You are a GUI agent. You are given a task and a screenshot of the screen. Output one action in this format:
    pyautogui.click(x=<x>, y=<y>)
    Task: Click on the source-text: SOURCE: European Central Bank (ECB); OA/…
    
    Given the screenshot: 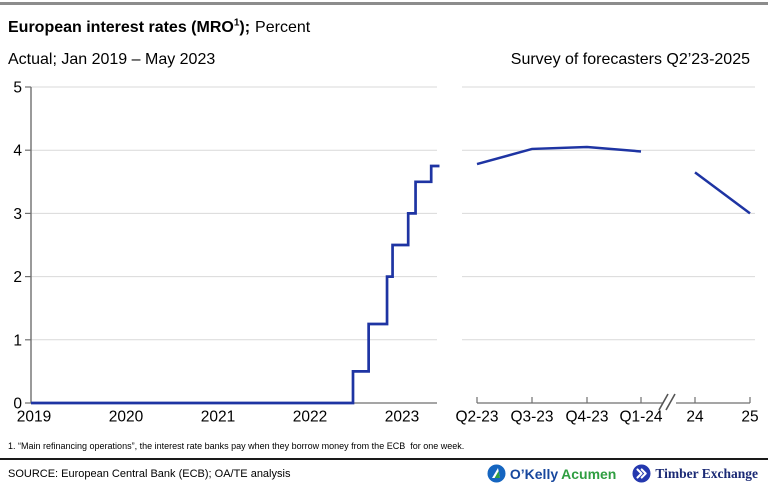 What is the action you would take?
    pyautogui.click(x=149, y=474)
    